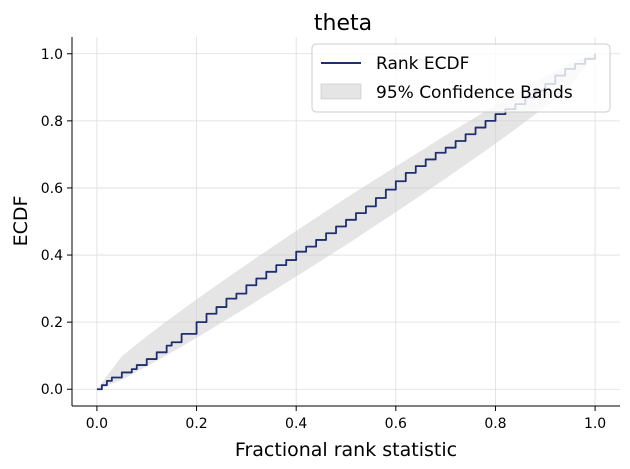 The width and height of the screenshot is (630, 469). What do you see at coordinates (343, 23) in the screenshot?
I see `chart-title: theta` at bounding box center [343, 23].